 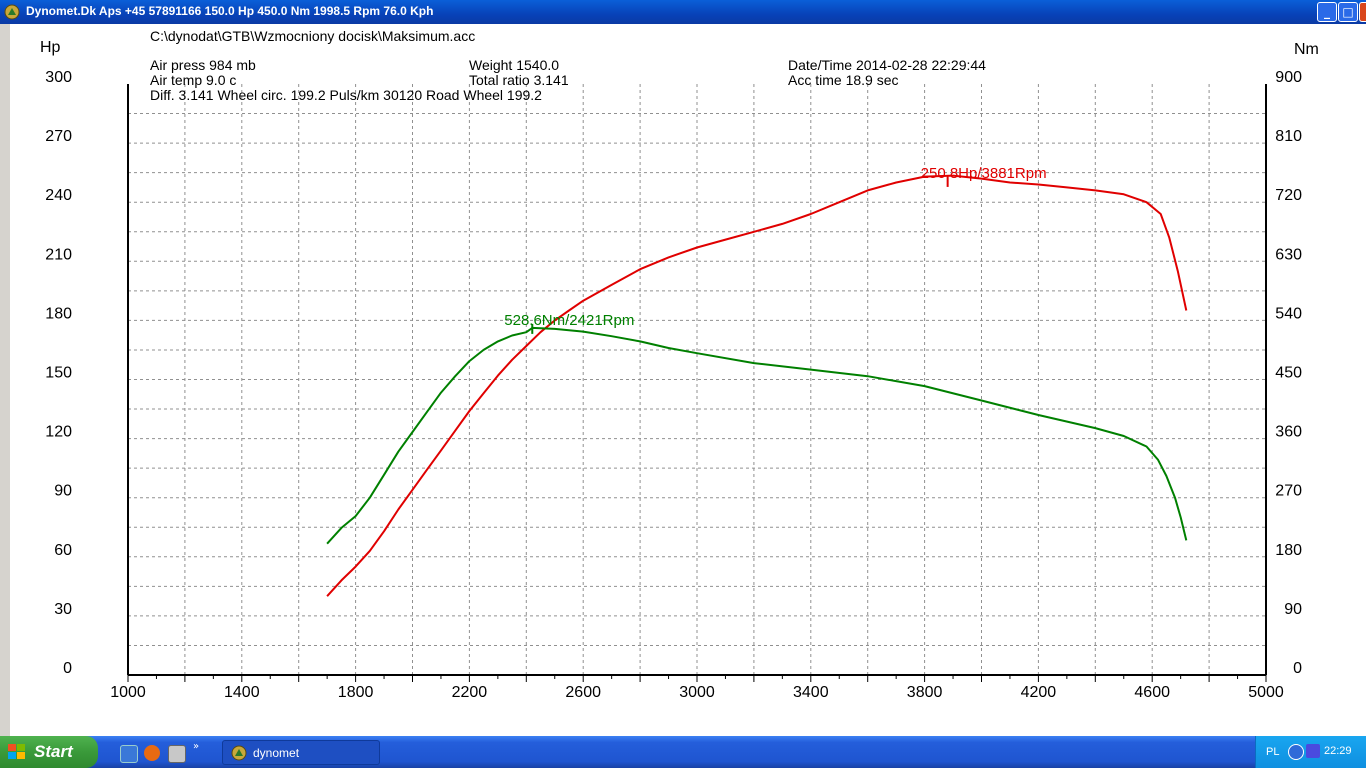 I want to click on y-left-tick-label: 240, so click(x=58, y=195).